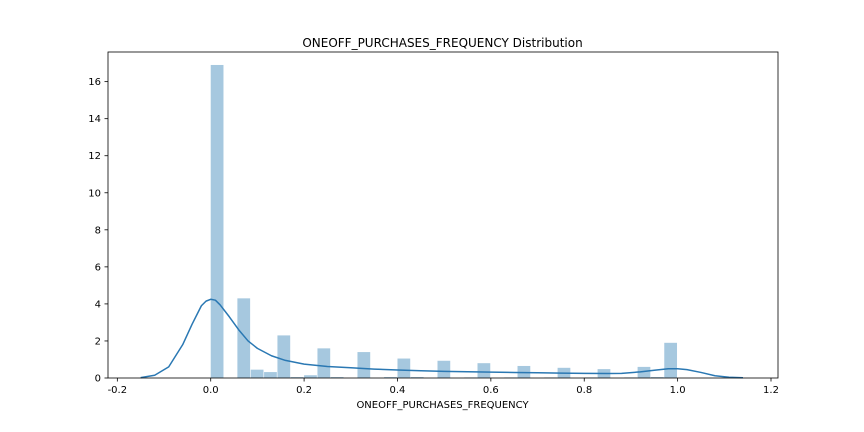  I want to click on x-axis-ticks: -0.2 0.0 0.2 0.4 0.6 0.8 1.0 1.2, so click(443, 387).